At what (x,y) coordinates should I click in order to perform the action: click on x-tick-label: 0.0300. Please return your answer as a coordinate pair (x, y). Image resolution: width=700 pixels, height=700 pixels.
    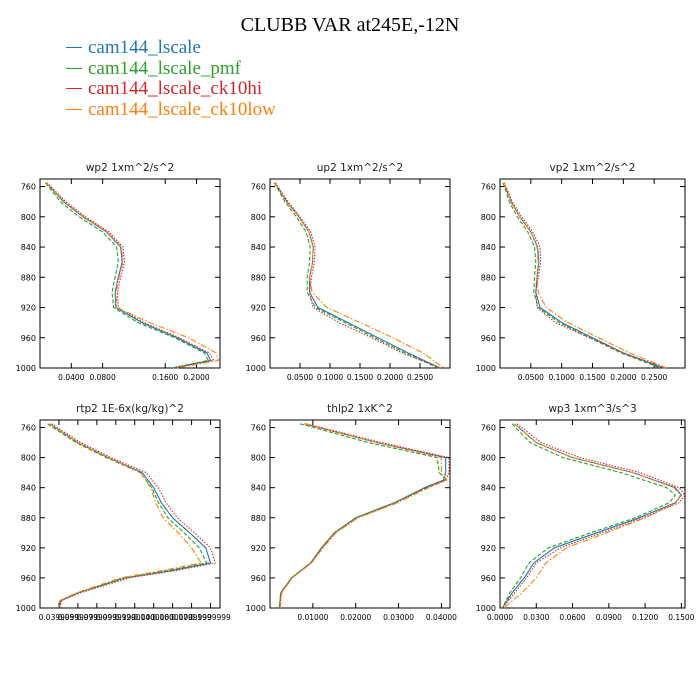
    Looking at the image, I should click on (536, 617).